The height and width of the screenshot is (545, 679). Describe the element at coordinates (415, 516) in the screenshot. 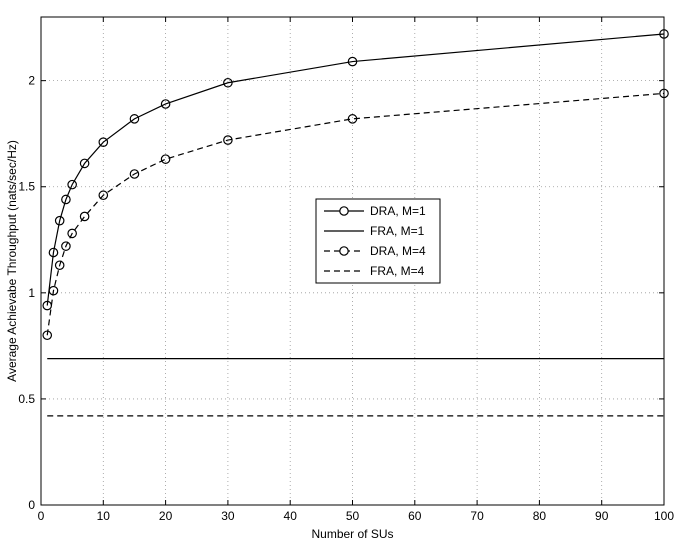

I see `x-tick-label: 60` at that location.